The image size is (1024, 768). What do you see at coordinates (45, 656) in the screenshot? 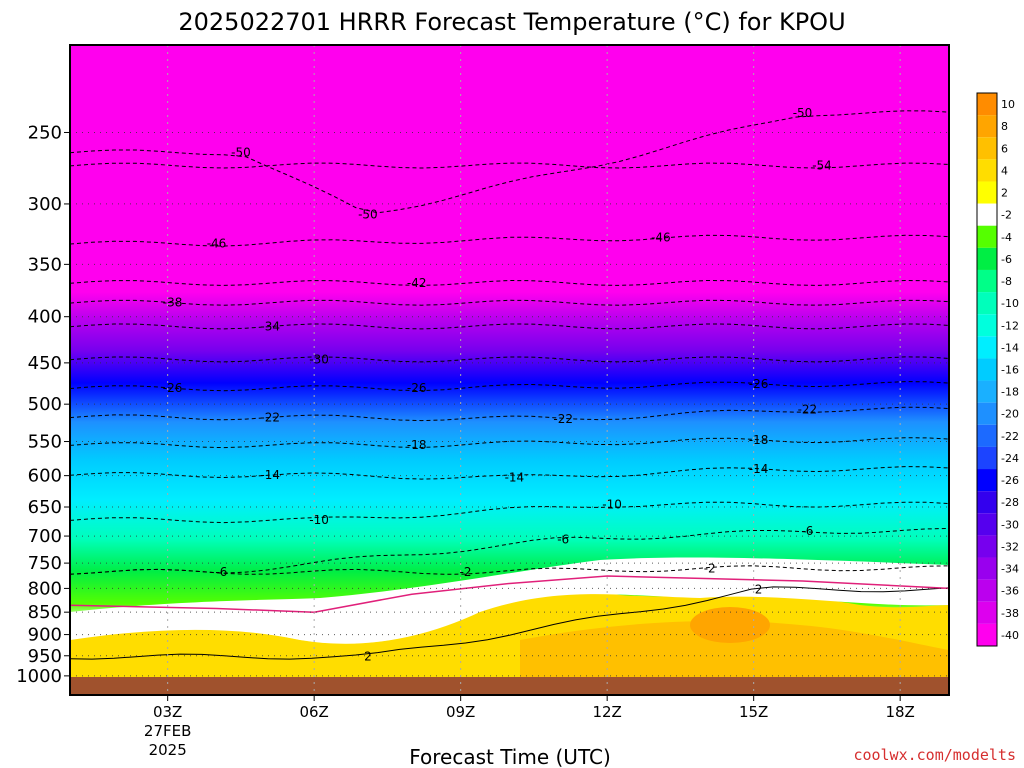
I see `y-tick-label: 950` at bounding box center [45, 656].